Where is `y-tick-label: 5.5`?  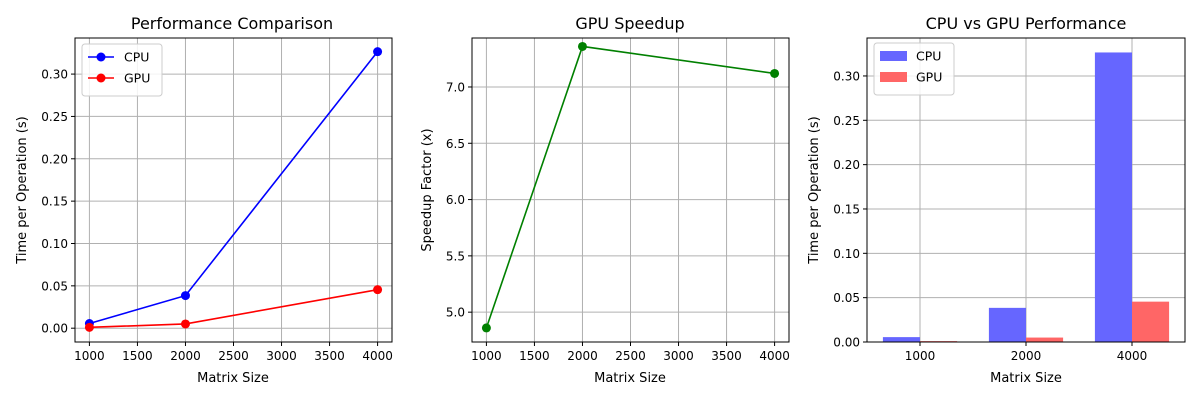 y-tick-label: 5.5 is located at coordinates (455, 256).